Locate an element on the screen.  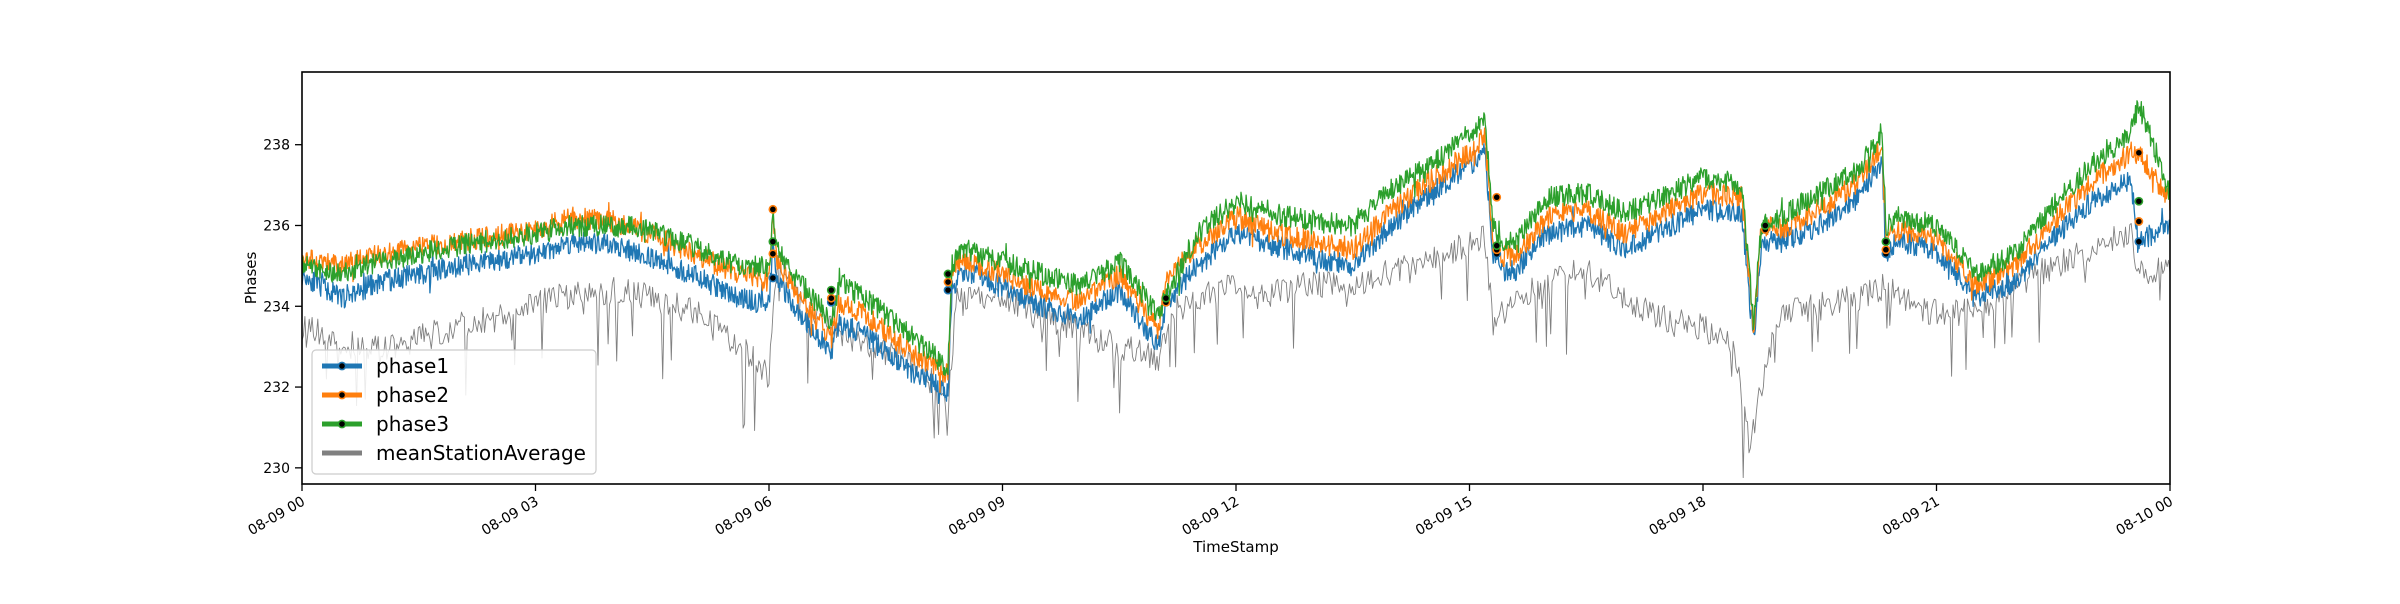
legend-label-phase3: phase3 is located at coordinates (412, 424).